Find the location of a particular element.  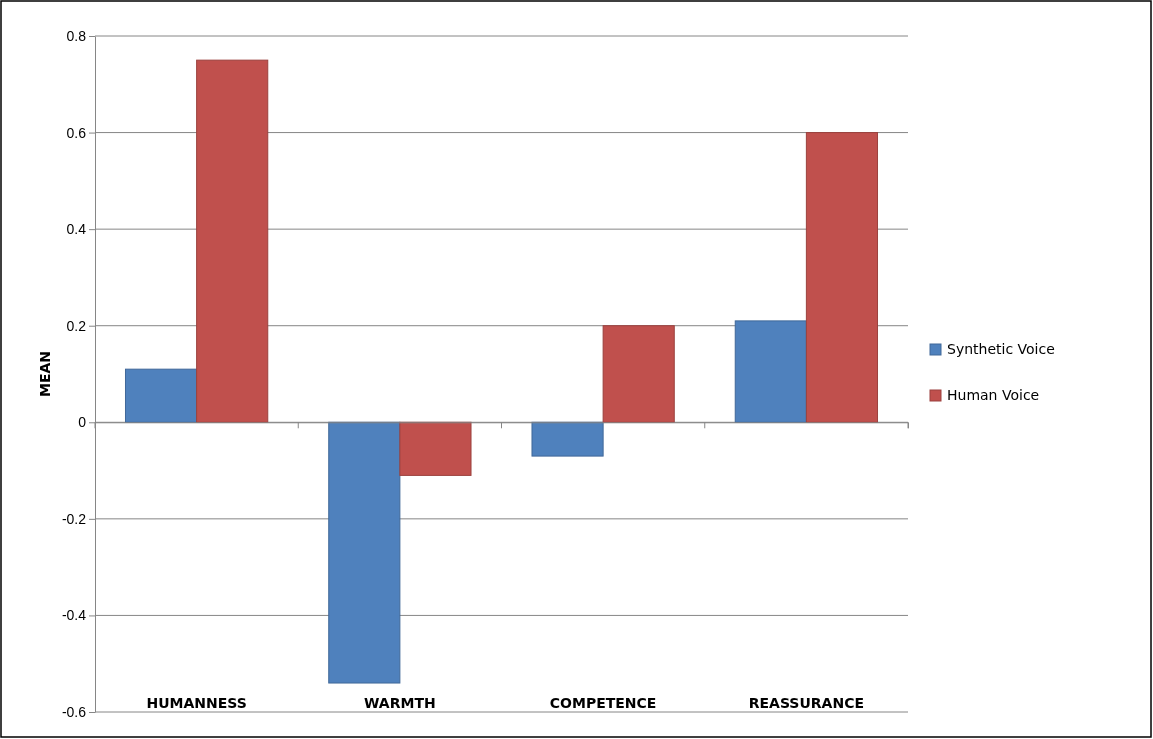

y-tick-label: 0 is located at coordinates (82, 422).